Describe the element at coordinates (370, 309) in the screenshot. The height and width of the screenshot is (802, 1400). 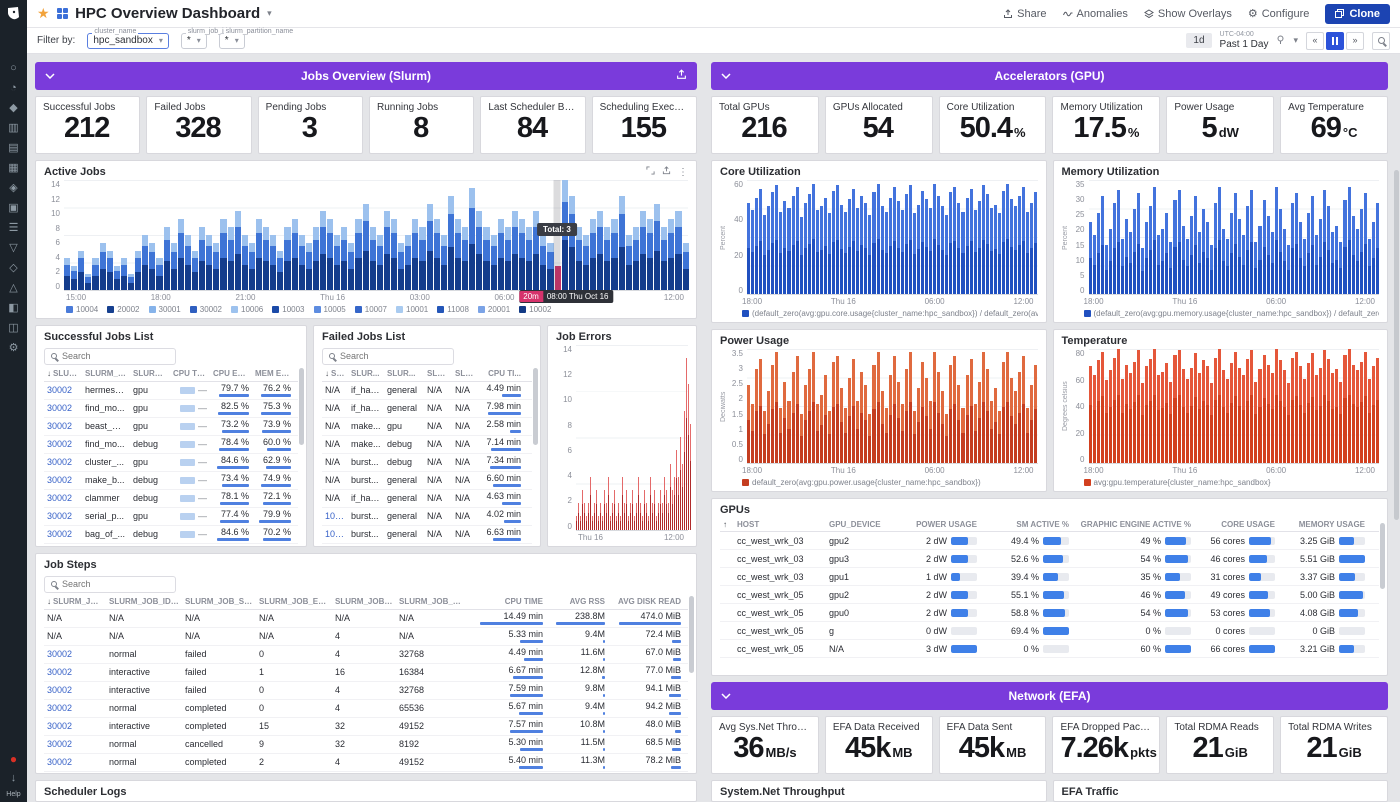
I see `legend-item: 10007` at that location.